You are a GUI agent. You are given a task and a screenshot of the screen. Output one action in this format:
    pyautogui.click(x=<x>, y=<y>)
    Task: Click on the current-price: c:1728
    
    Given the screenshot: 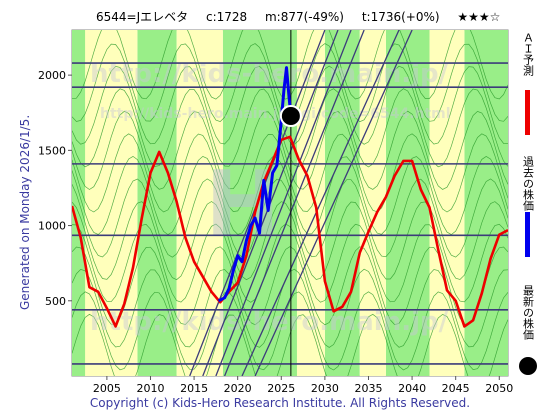 What is the action you would take?
    pyautogui.click(x=226, y=17)
    